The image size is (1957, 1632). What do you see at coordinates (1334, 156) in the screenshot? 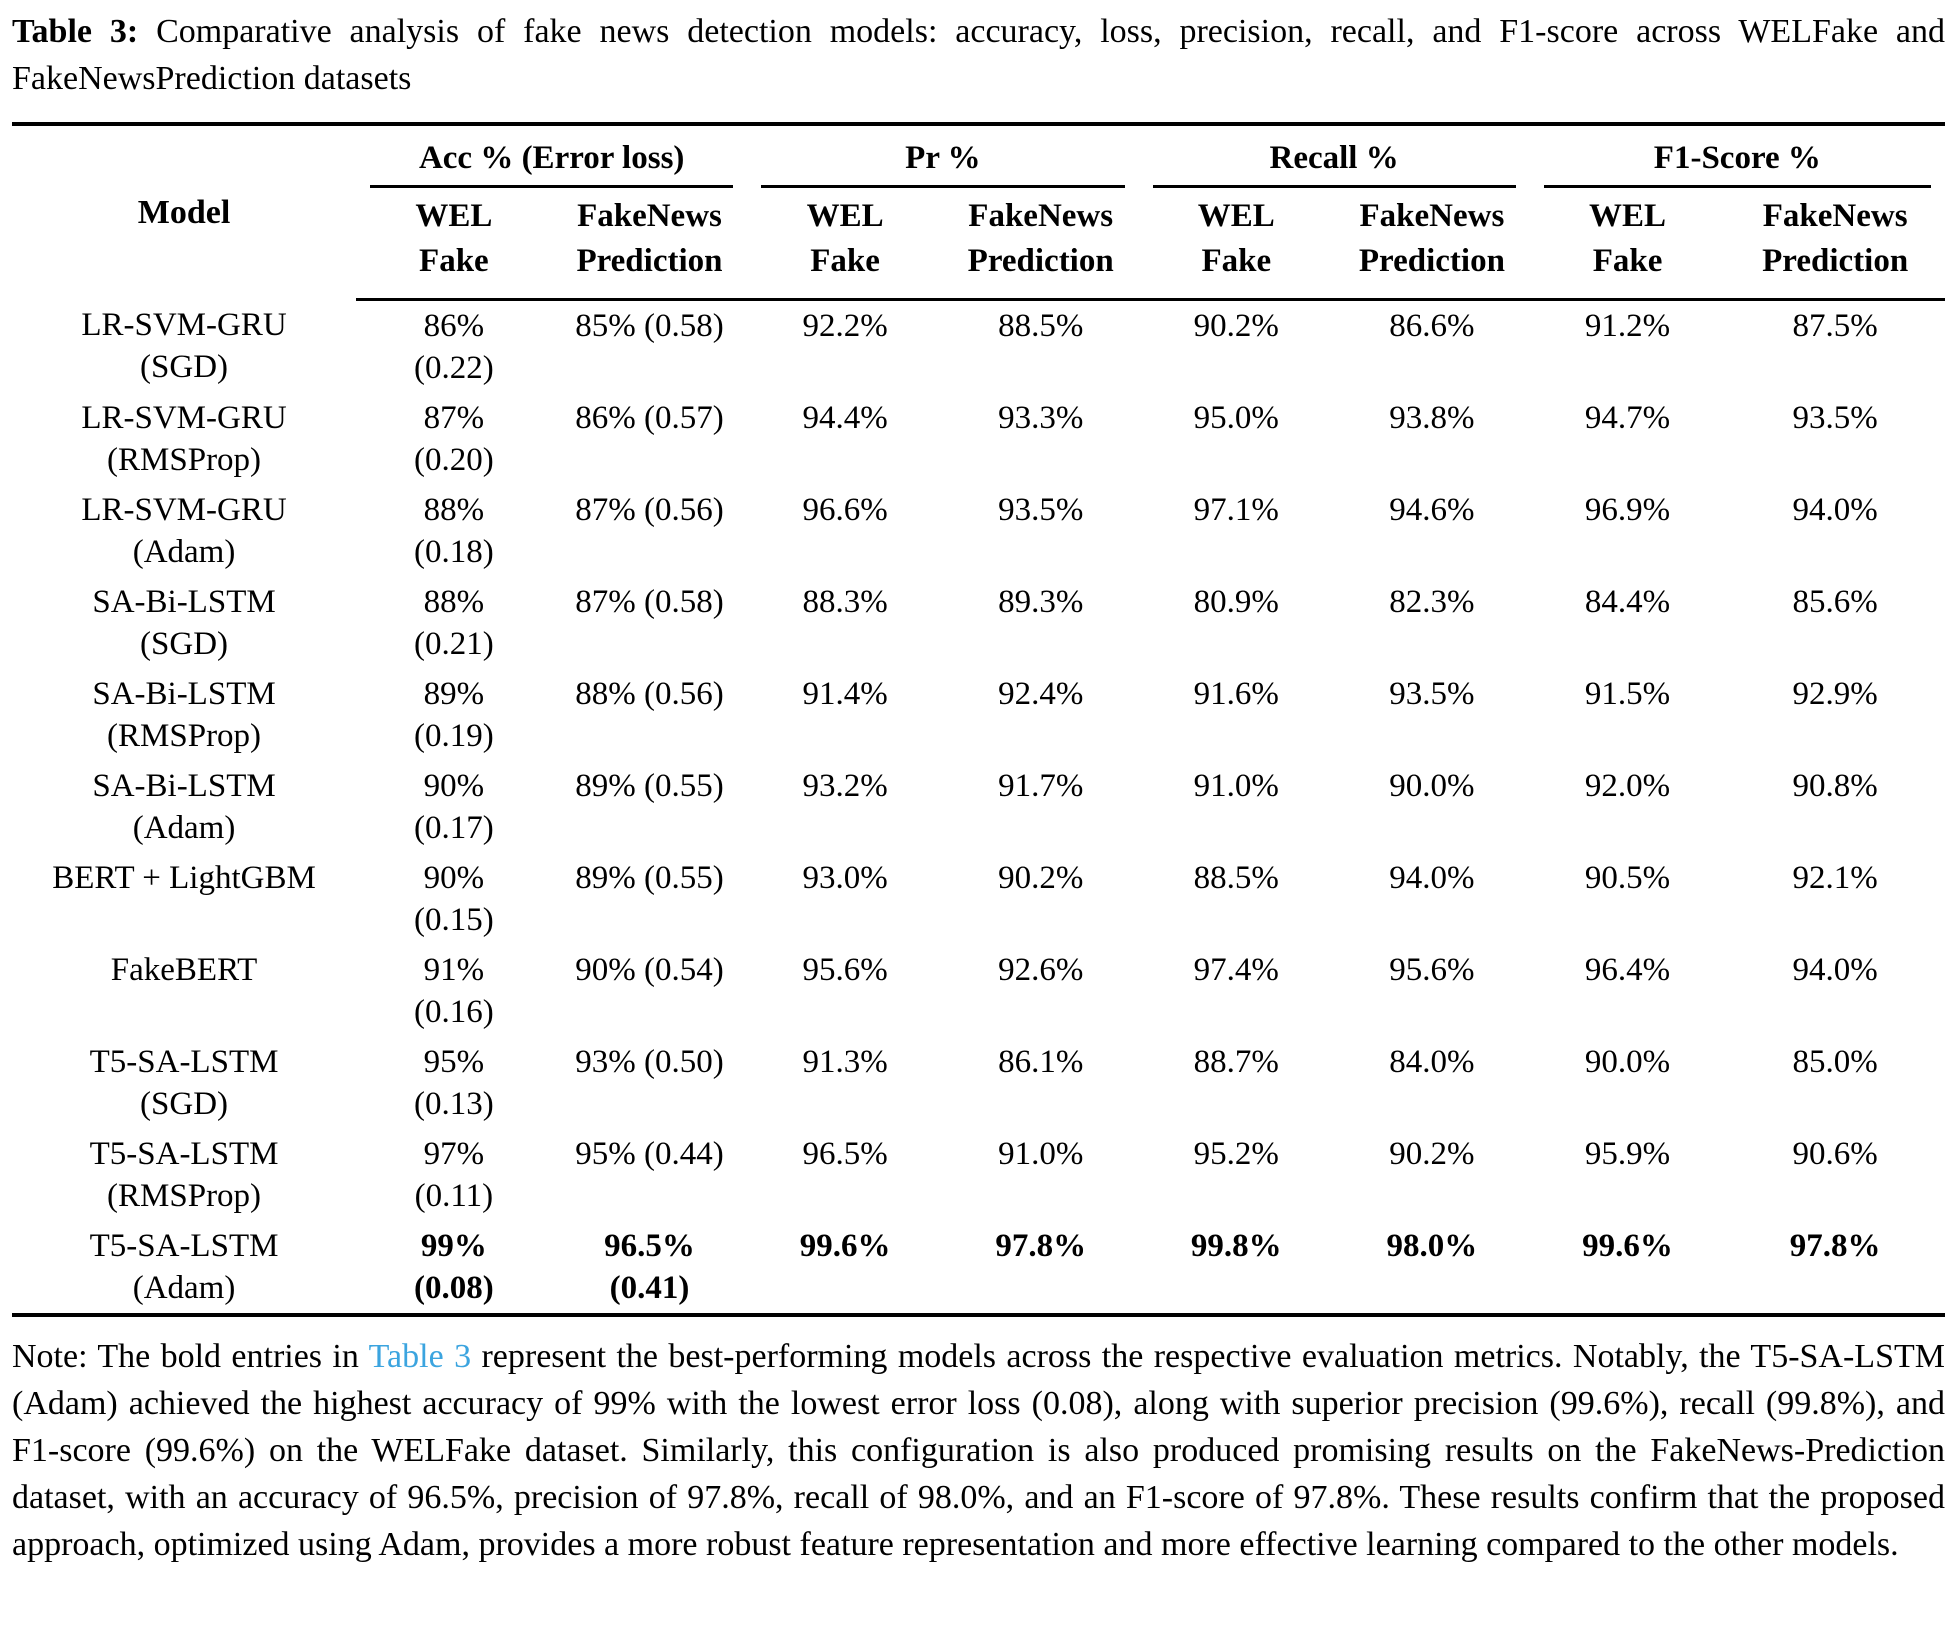
I see `column-group-recall: Recall %` at bounding box center [1334, 156].